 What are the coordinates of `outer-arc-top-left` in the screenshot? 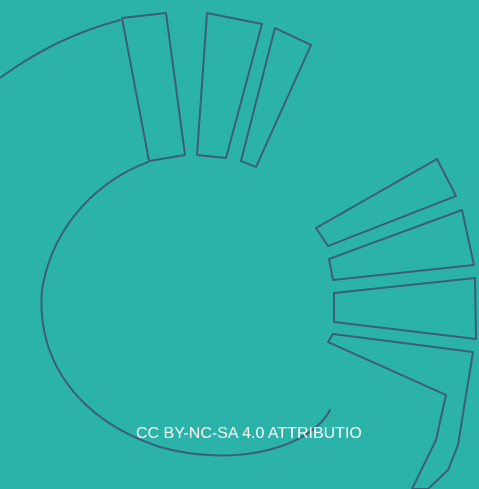 It's located at (60, 49).